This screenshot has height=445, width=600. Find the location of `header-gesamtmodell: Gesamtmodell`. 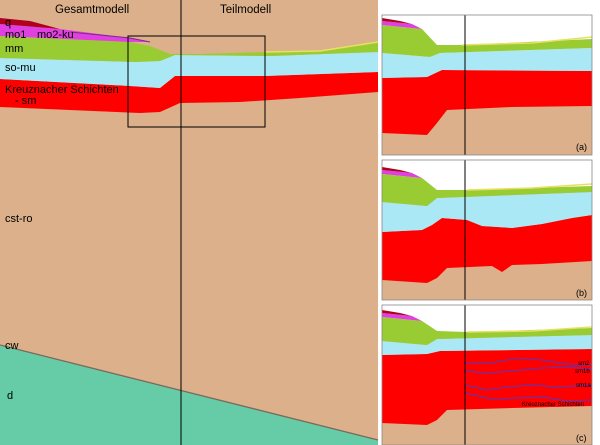

header-gesamtmodell: Gesamtmodell is located at coordinates (92, 10).